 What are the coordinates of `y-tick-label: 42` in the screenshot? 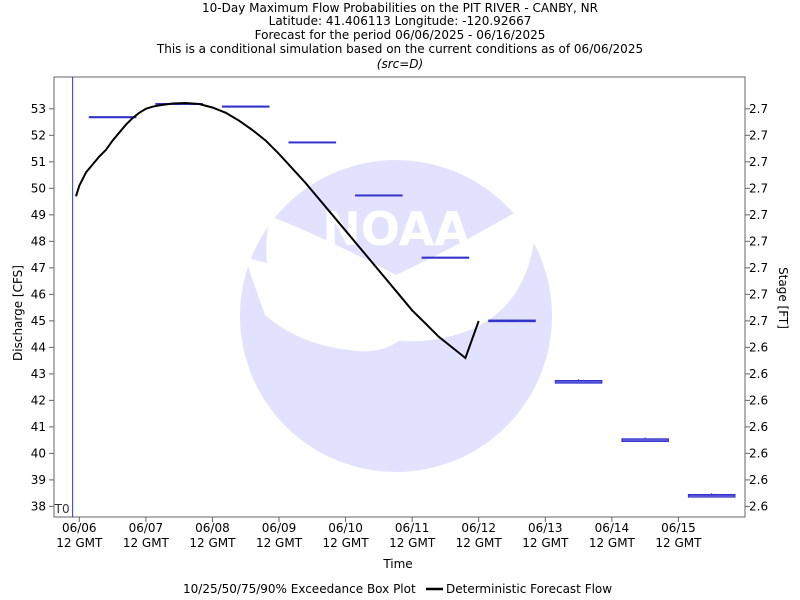 It's located at (38, 400).